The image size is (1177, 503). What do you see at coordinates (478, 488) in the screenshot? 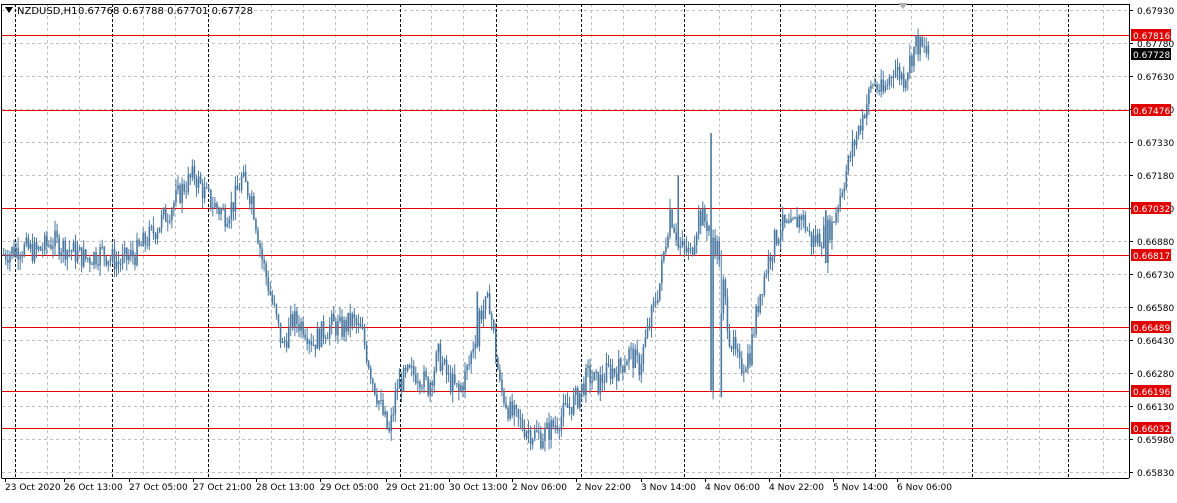
I see `time-tick-label: 30 Oct 13:00` at bounding box center [478, 488].